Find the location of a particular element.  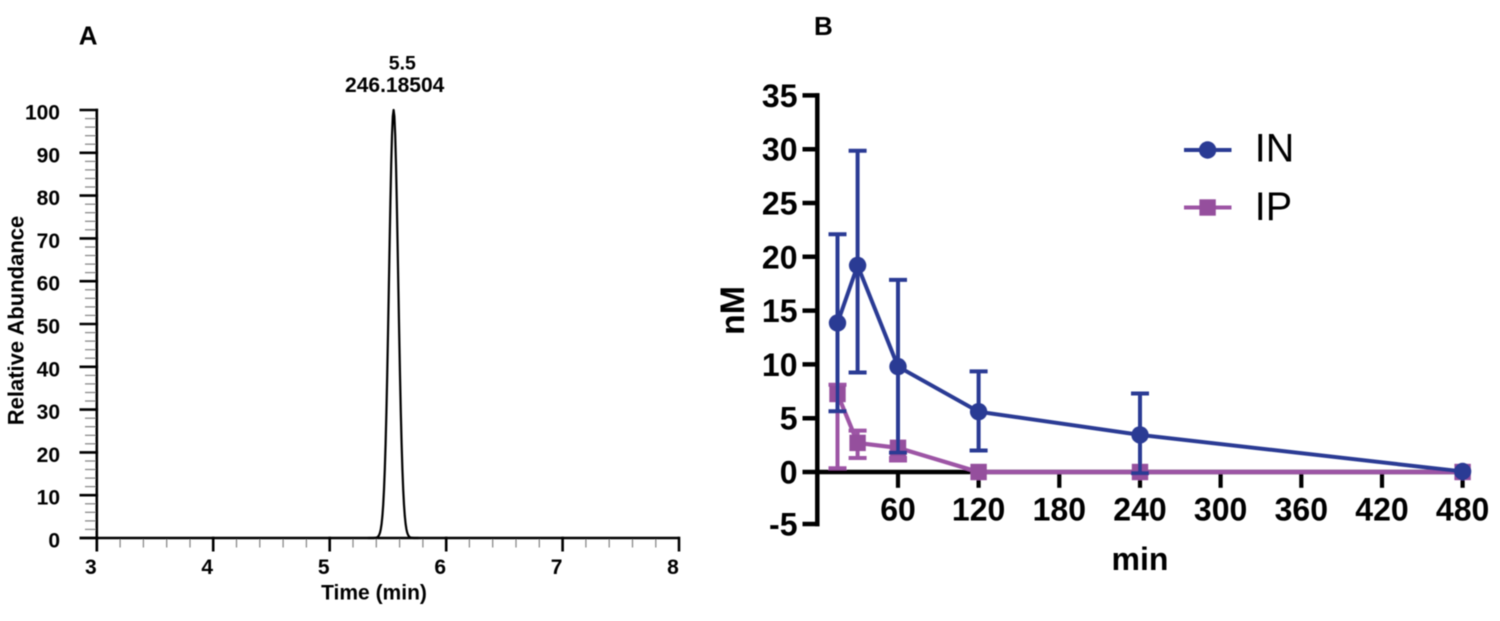

svg-text: 80 is located at coordinates (48, 198).